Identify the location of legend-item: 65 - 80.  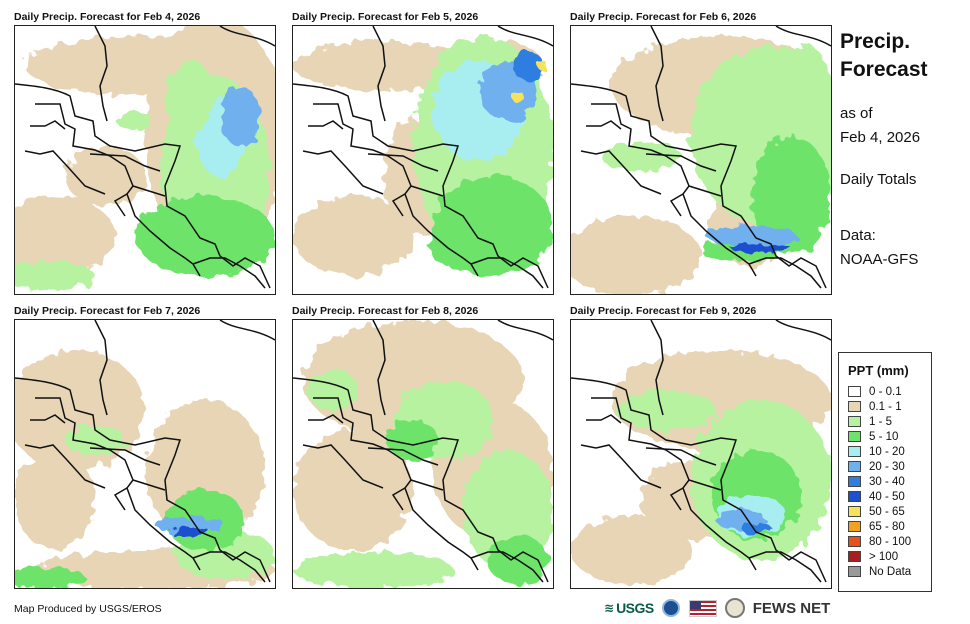
(889, 526).